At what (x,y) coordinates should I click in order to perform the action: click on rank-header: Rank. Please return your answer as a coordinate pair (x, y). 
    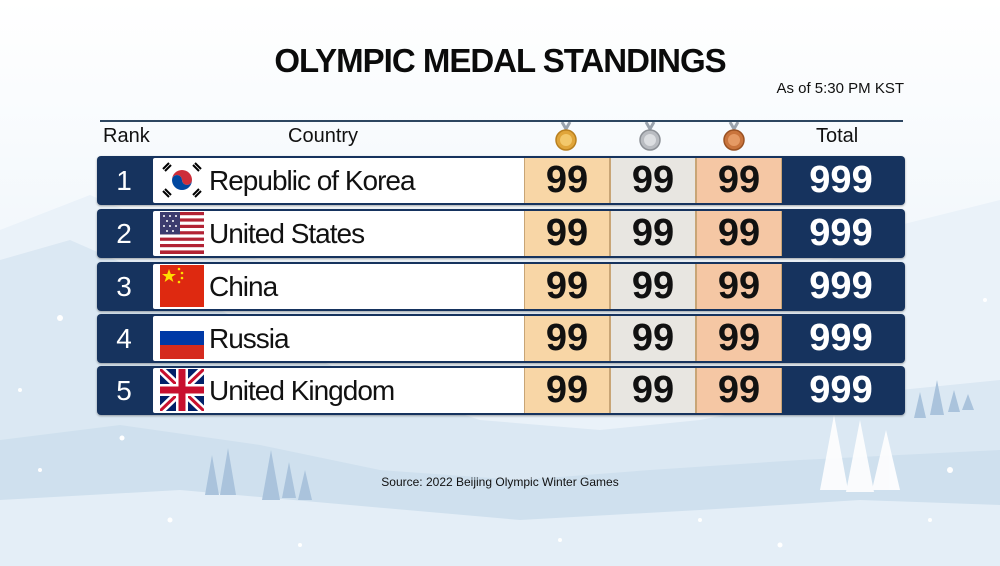
    Looking at the image, I should click on (126, 136).